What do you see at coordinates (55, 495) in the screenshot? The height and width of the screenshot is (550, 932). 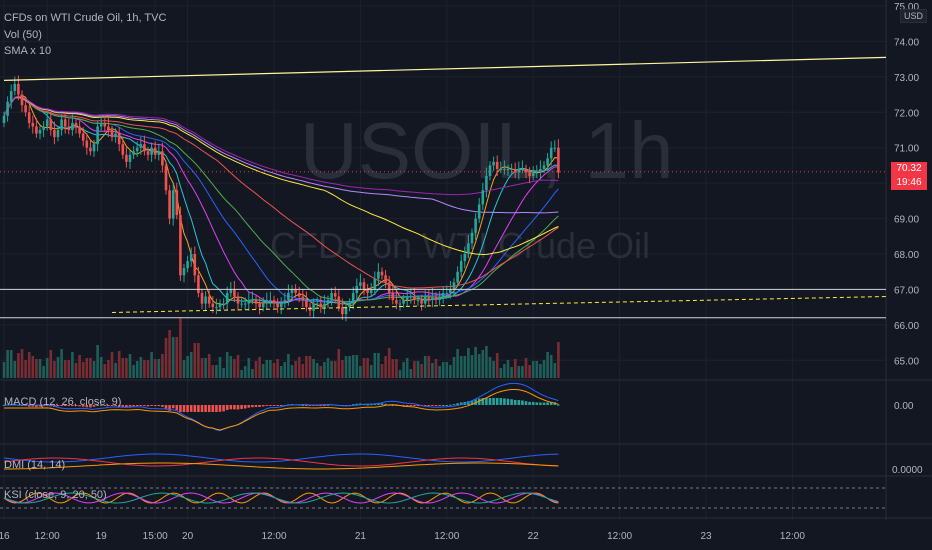 I see `ksi-legend: KSI (close, 9, 20, 50)` at bounding box center [55, 495].